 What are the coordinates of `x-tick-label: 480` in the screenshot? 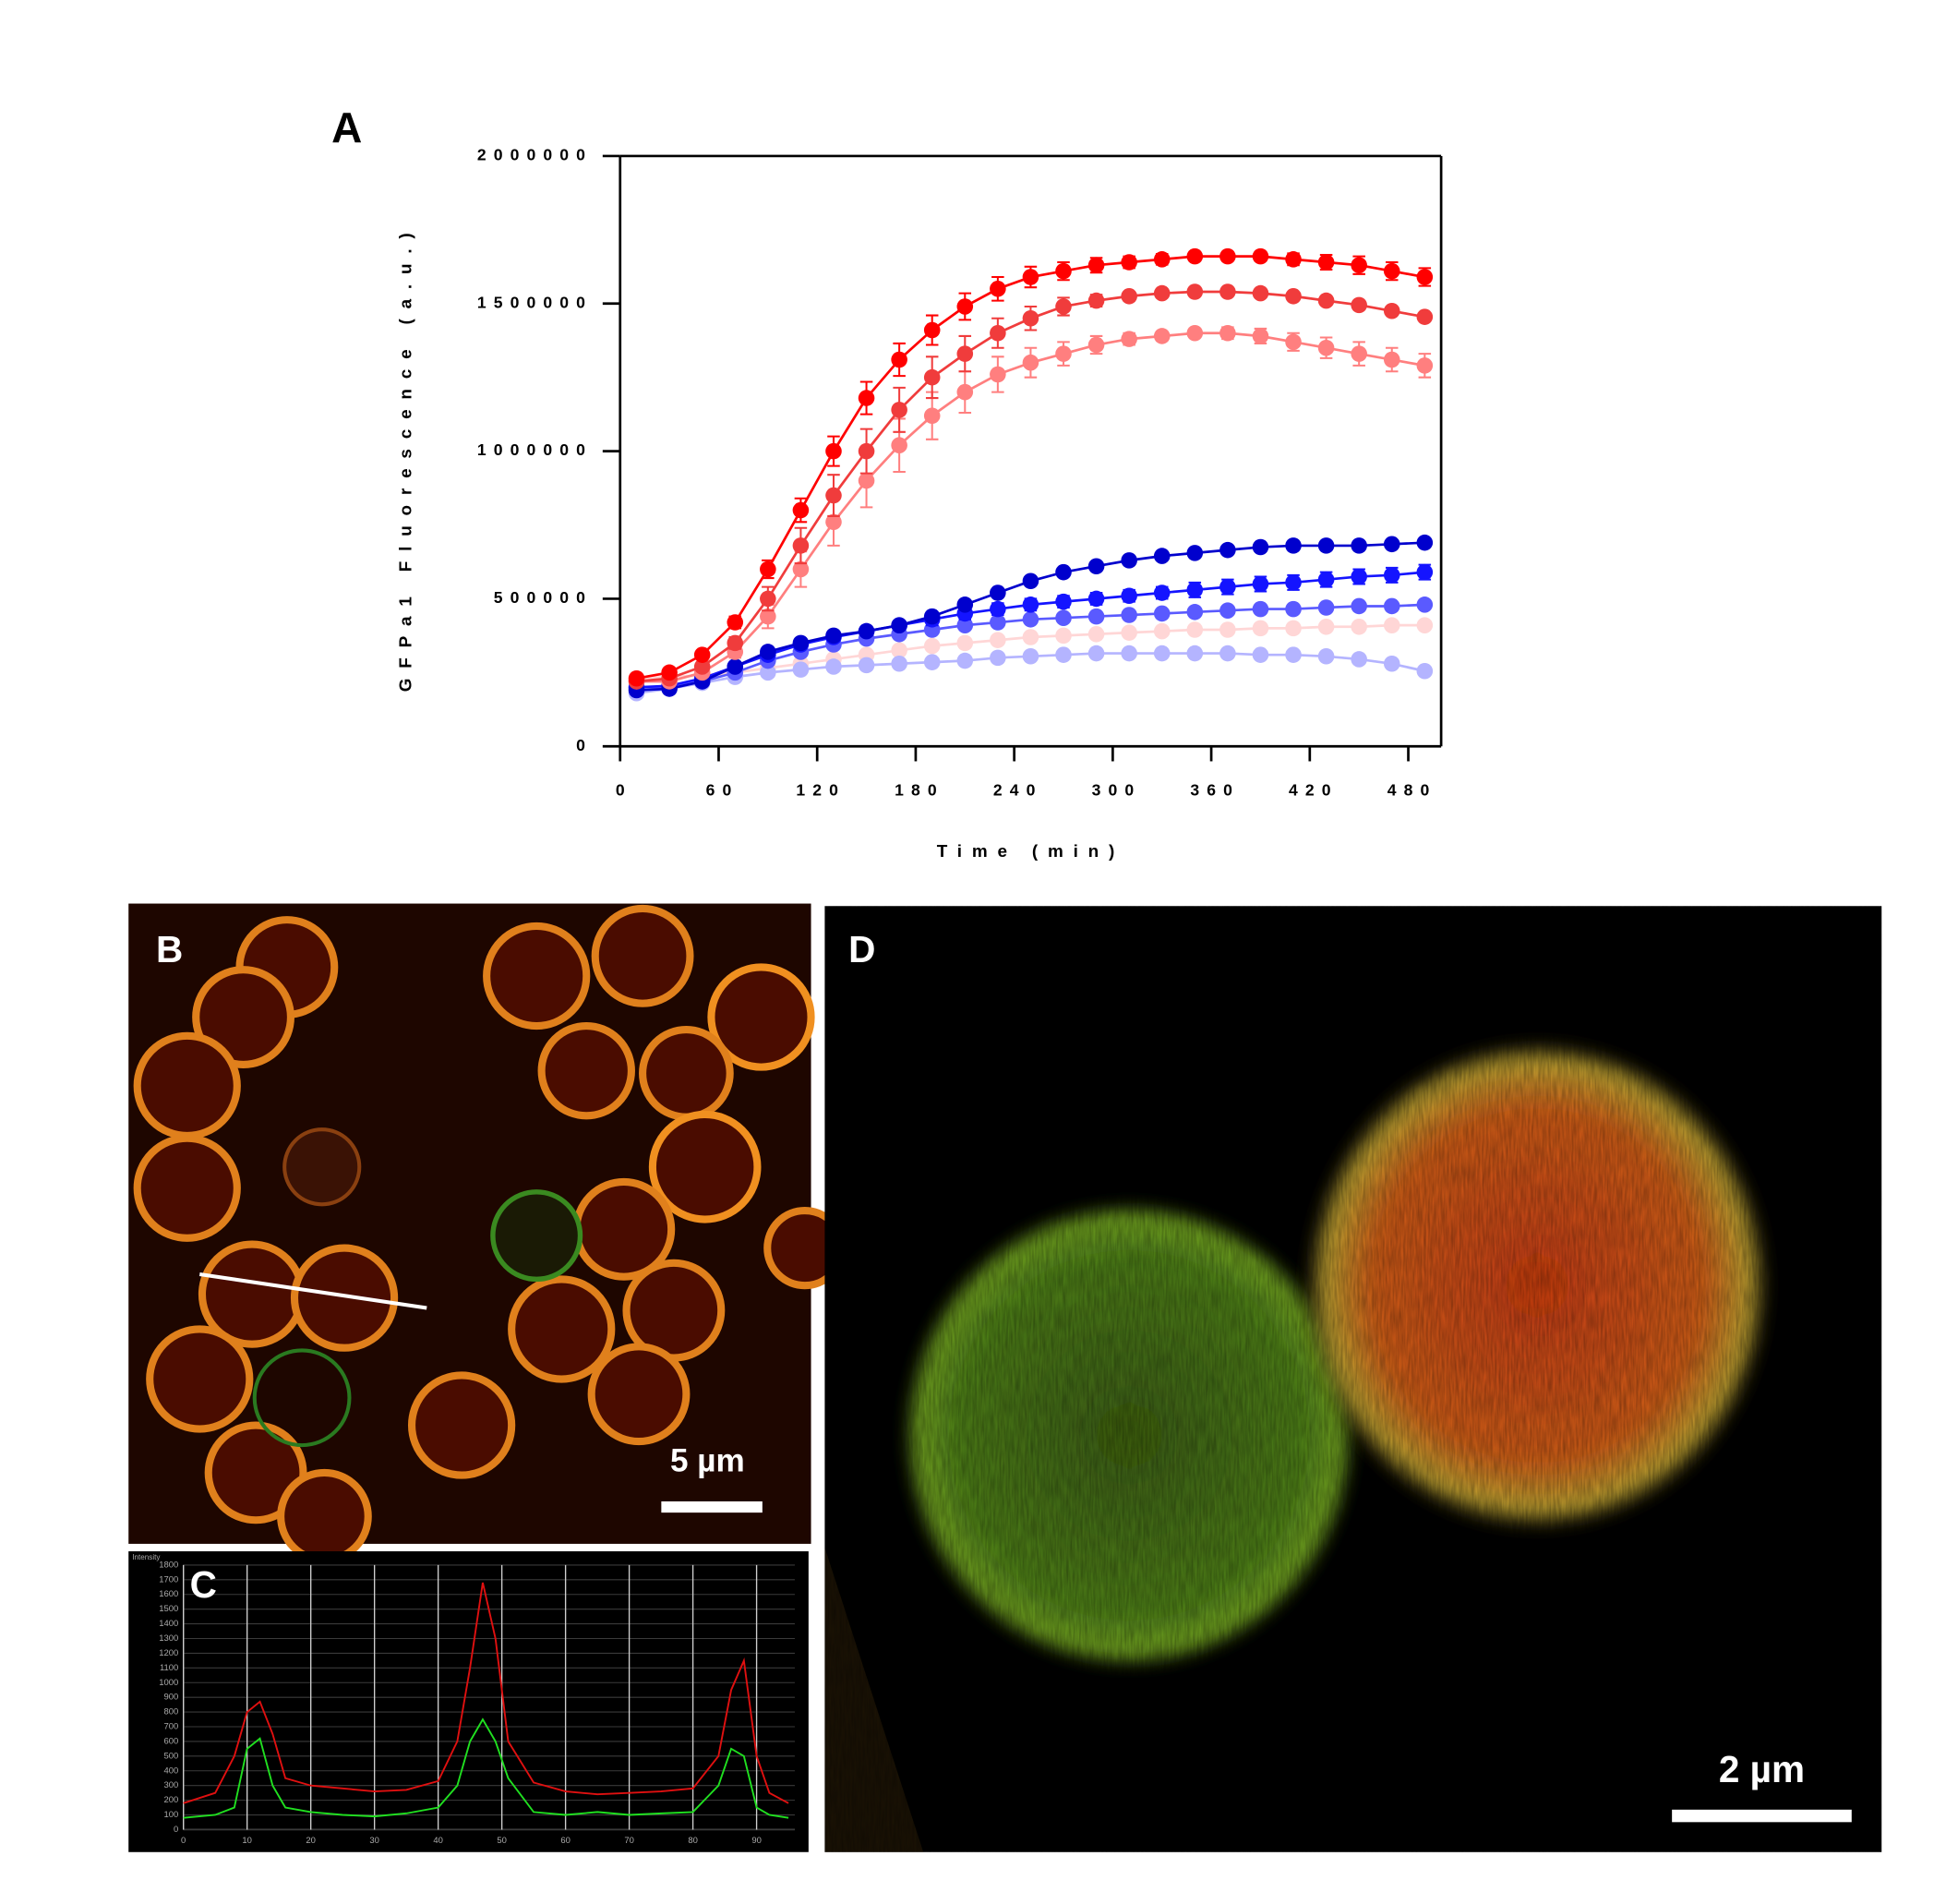 It's located at (1412, 790).